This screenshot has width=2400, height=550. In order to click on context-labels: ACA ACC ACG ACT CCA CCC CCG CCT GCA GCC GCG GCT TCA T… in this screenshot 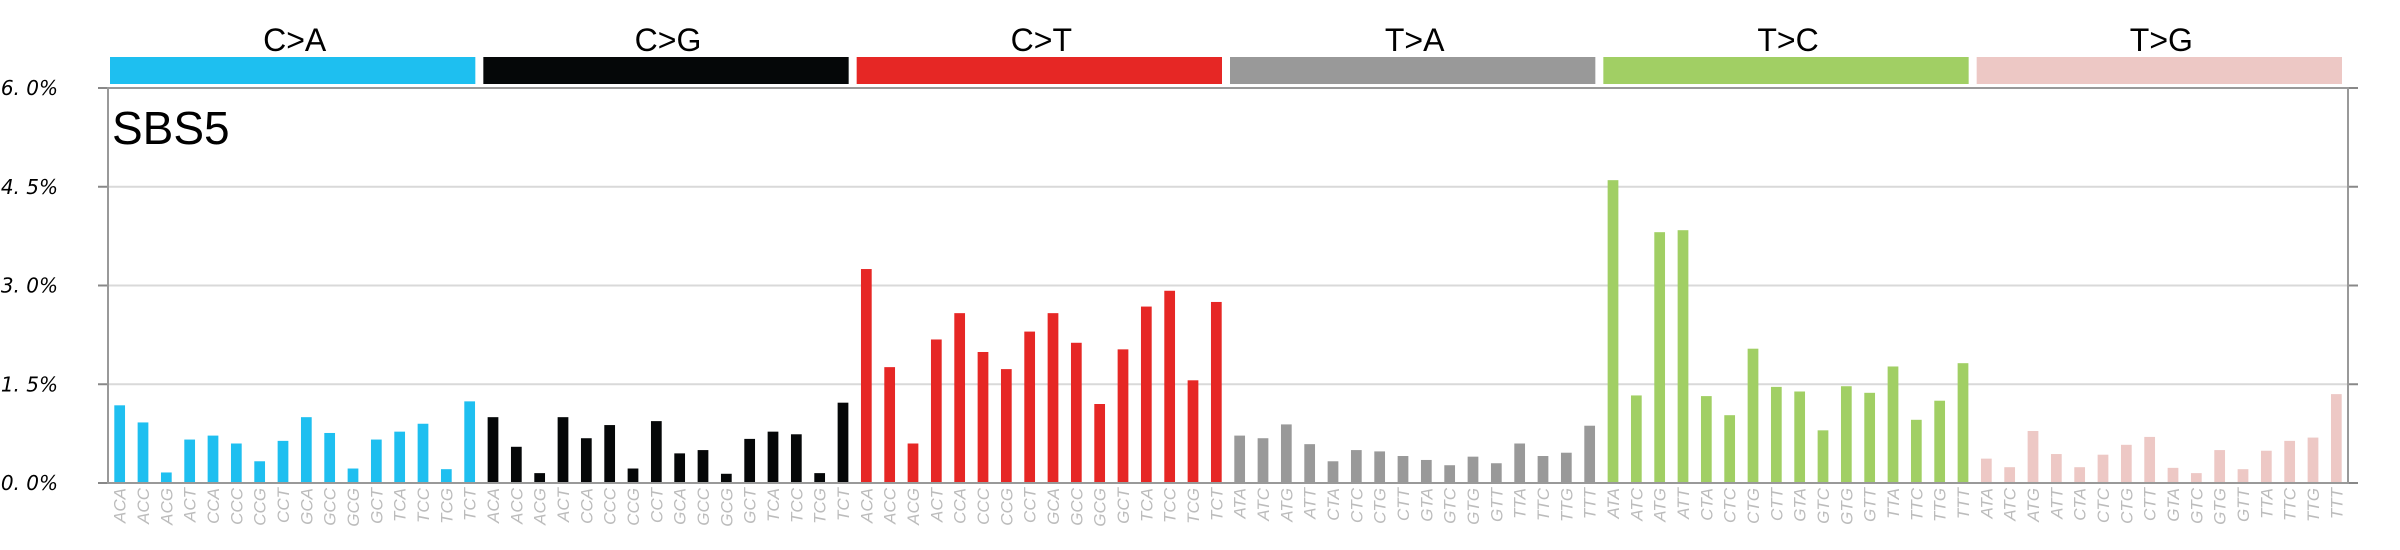, I will do `click(1229, 506)`.